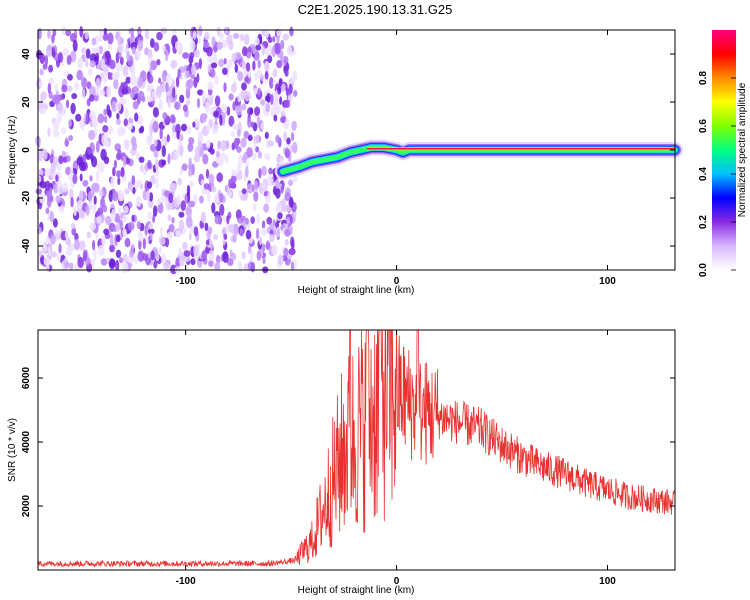 The image size is (750, 600). What do you see at coordinates (26, 54) in the screenshot?
I see `spectrogram-y-tick-label: 40` at bounding box center [26, 54].